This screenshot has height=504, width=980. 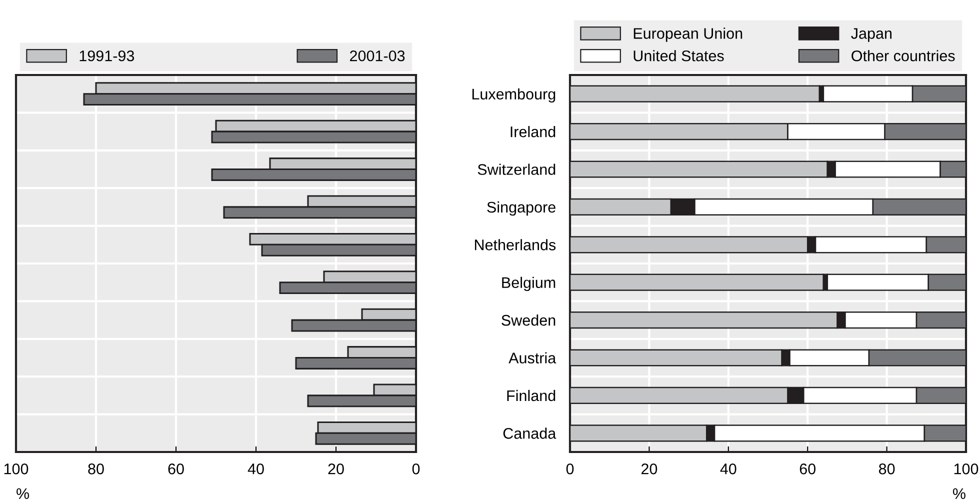 What do you see at coordinates (515, 244) in the screenshot?
I see `y-tick-label: Netherlands` at bounding box center [515, 244].